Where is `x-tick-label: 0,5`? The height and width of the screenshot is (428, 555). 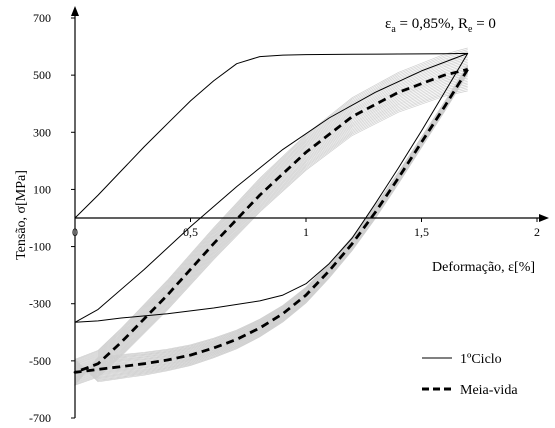
x-tick-label: 0,5 is located at coordinates (190, 232).